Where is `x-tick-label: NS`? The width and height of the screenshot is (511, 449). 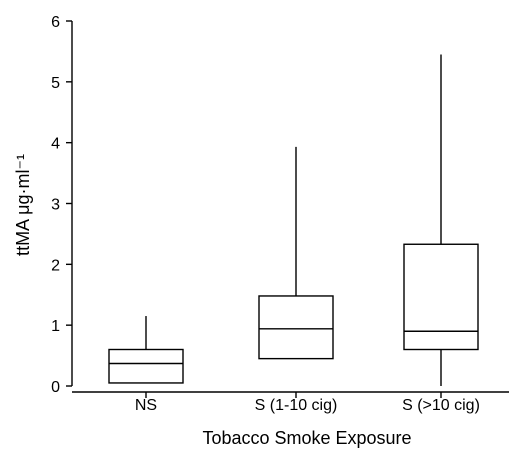
x-tick-label: NS is located at coordinates (146, 405).